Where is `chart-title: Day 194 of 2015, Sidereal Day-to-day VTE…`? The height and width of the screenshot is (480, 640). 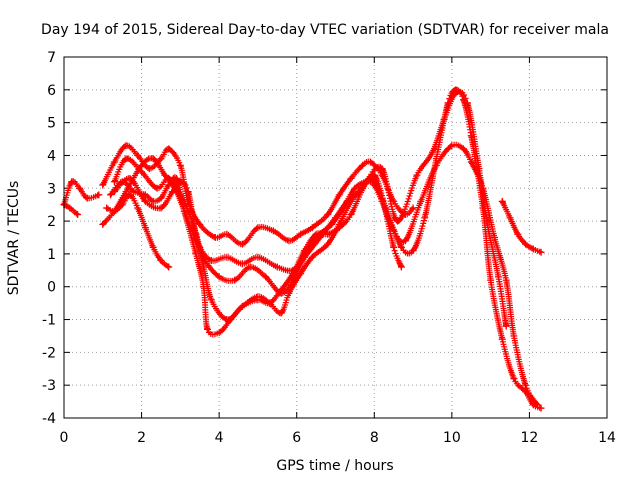
chart-title: Day 194 of 2015, Sidereal Day-to-day VTE… is located at coordinates (325, 30).